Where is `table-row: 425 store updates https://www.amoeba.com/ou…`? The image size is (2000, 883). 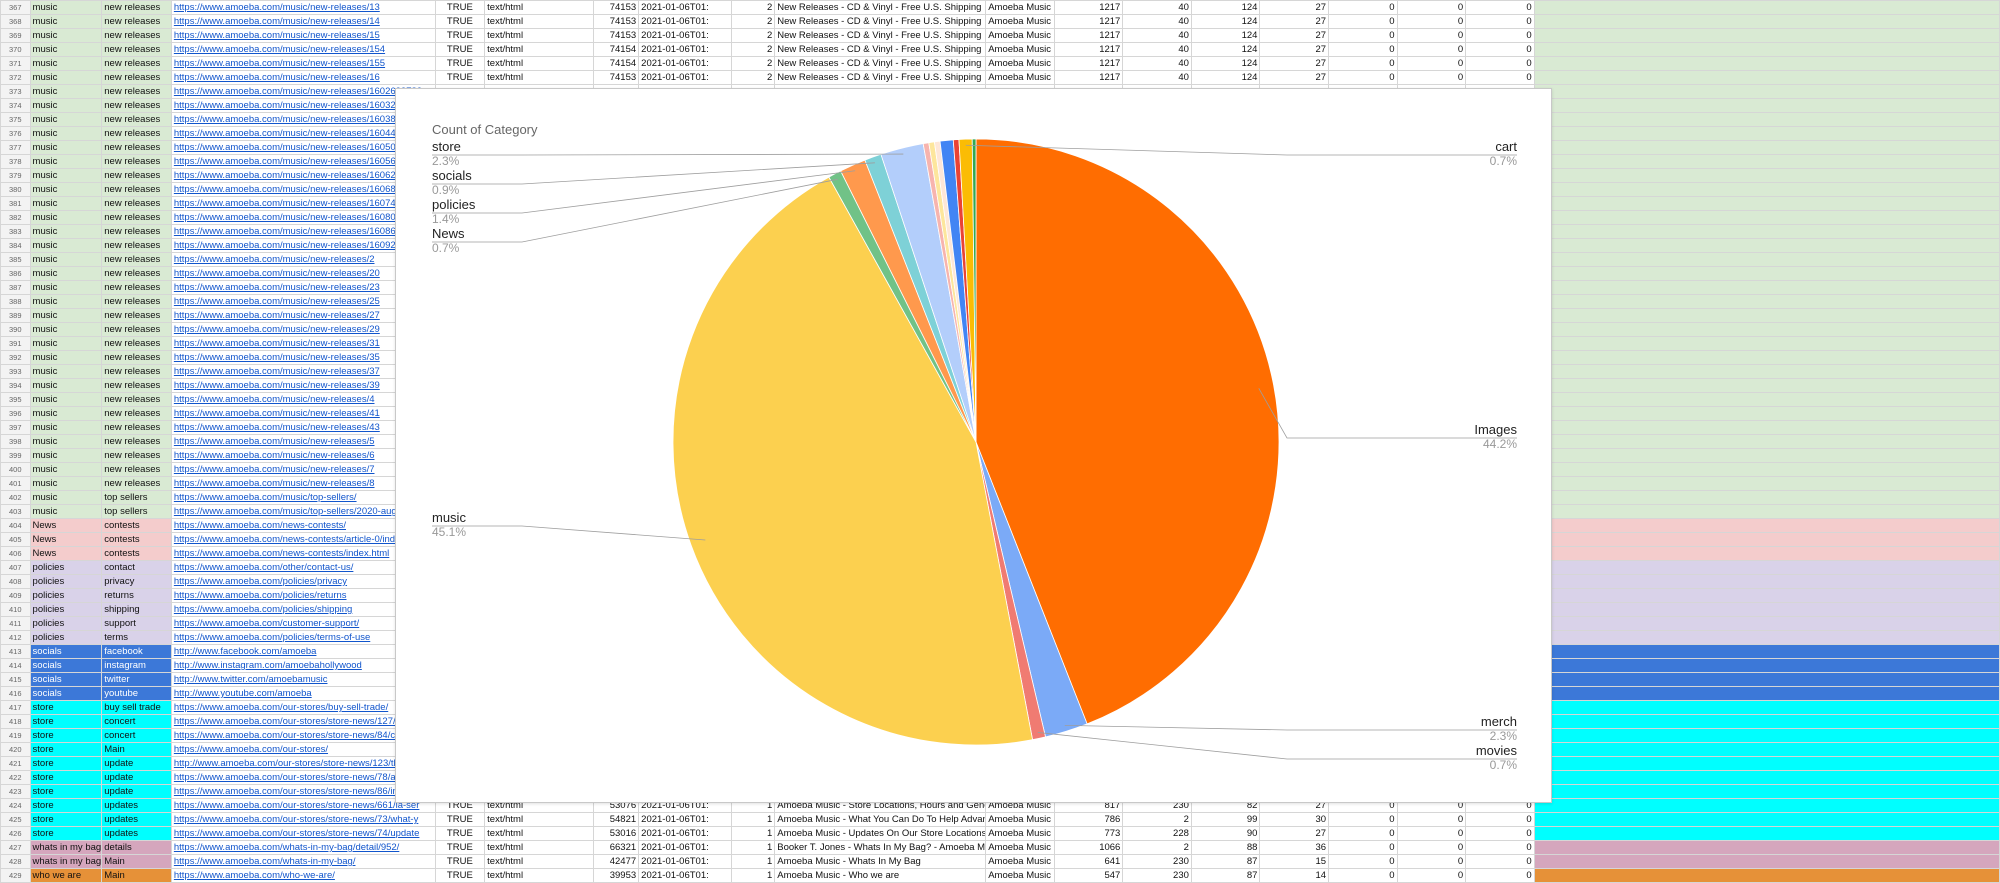
table-row: 425 store updates https://www.amoeba.com/ou… is located at coordinates (1000, 819).